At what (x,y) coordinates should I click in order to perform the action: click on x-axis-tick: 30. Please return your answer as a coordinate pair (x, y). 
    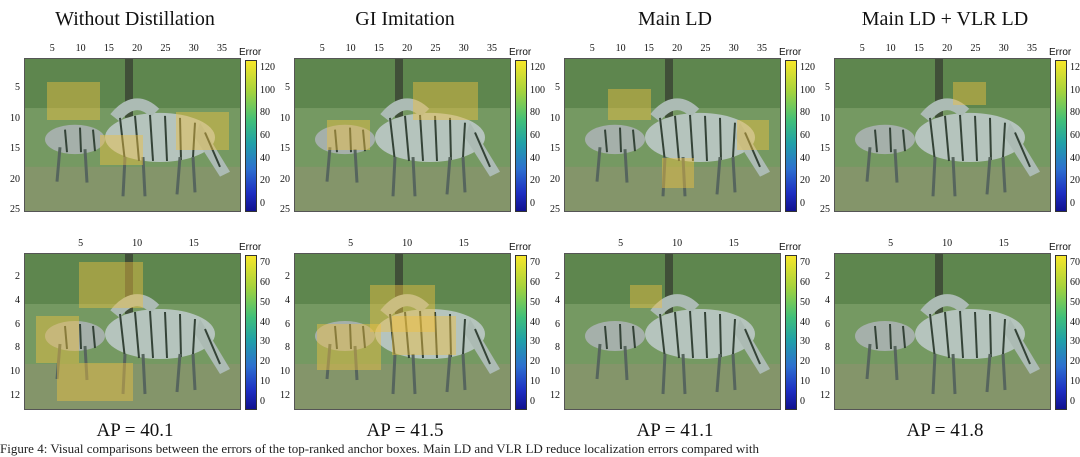
    Looking at the image, I should click on (463, 48).